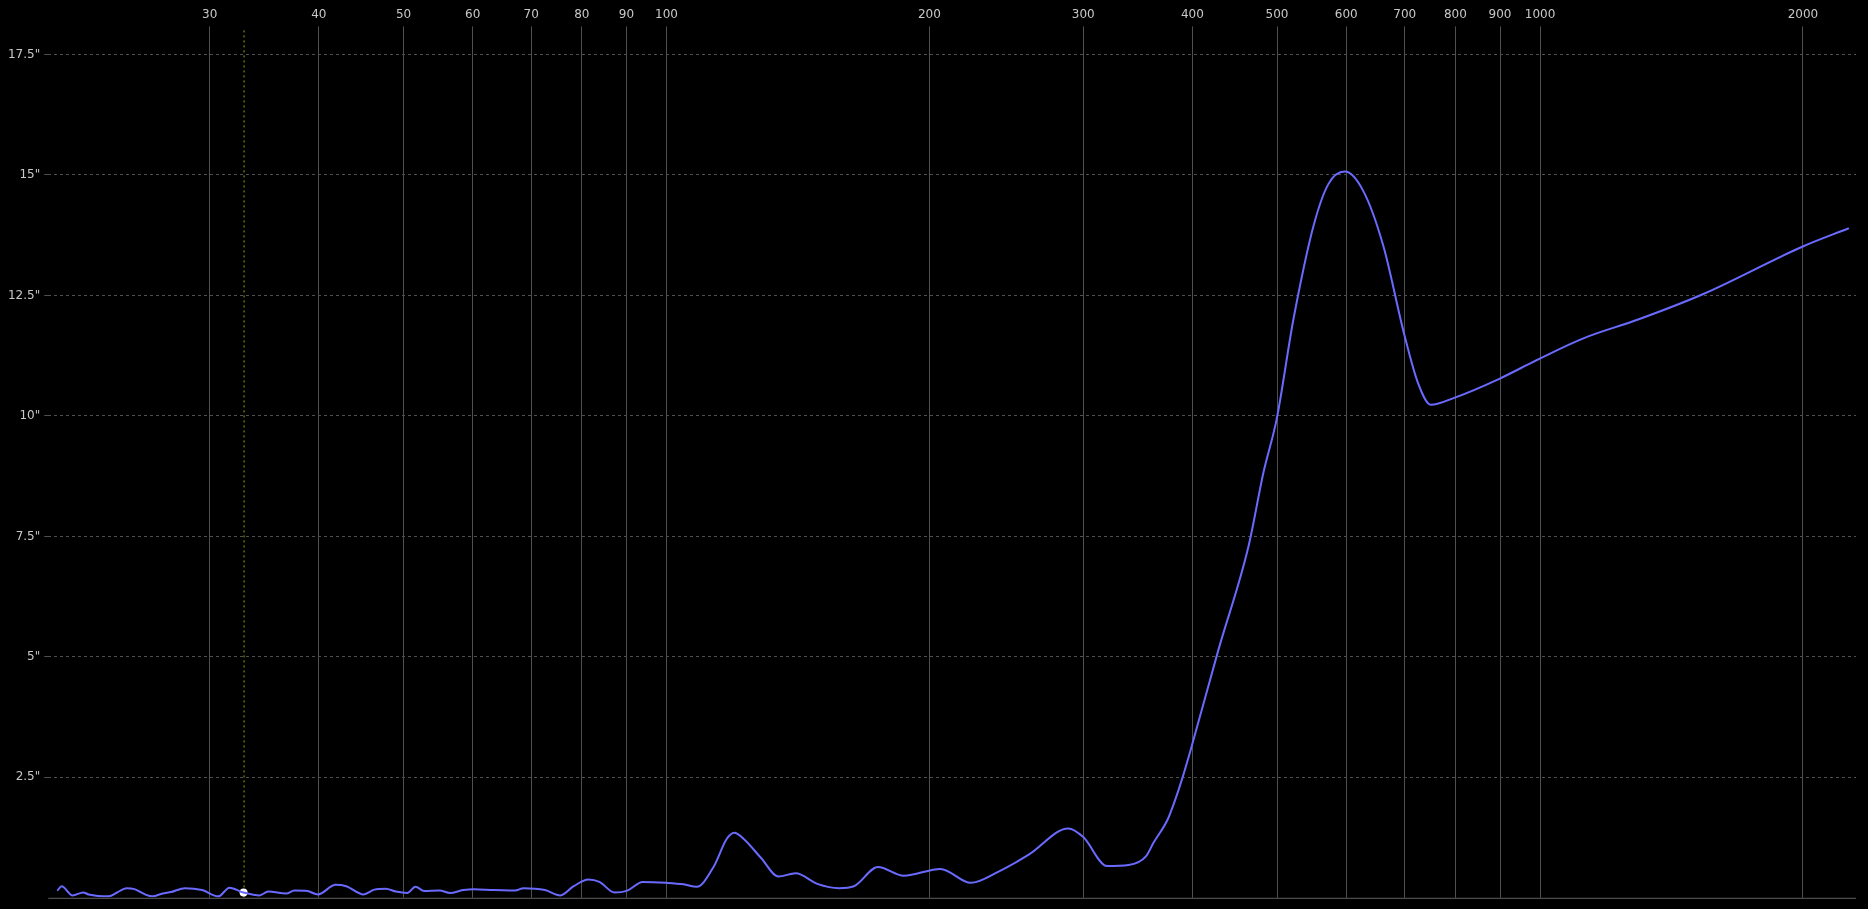  What do you see at coordinates (1455, 14) in the screenshot?
I see `x-tick-label: 800` at bounding box center [1455, 14].